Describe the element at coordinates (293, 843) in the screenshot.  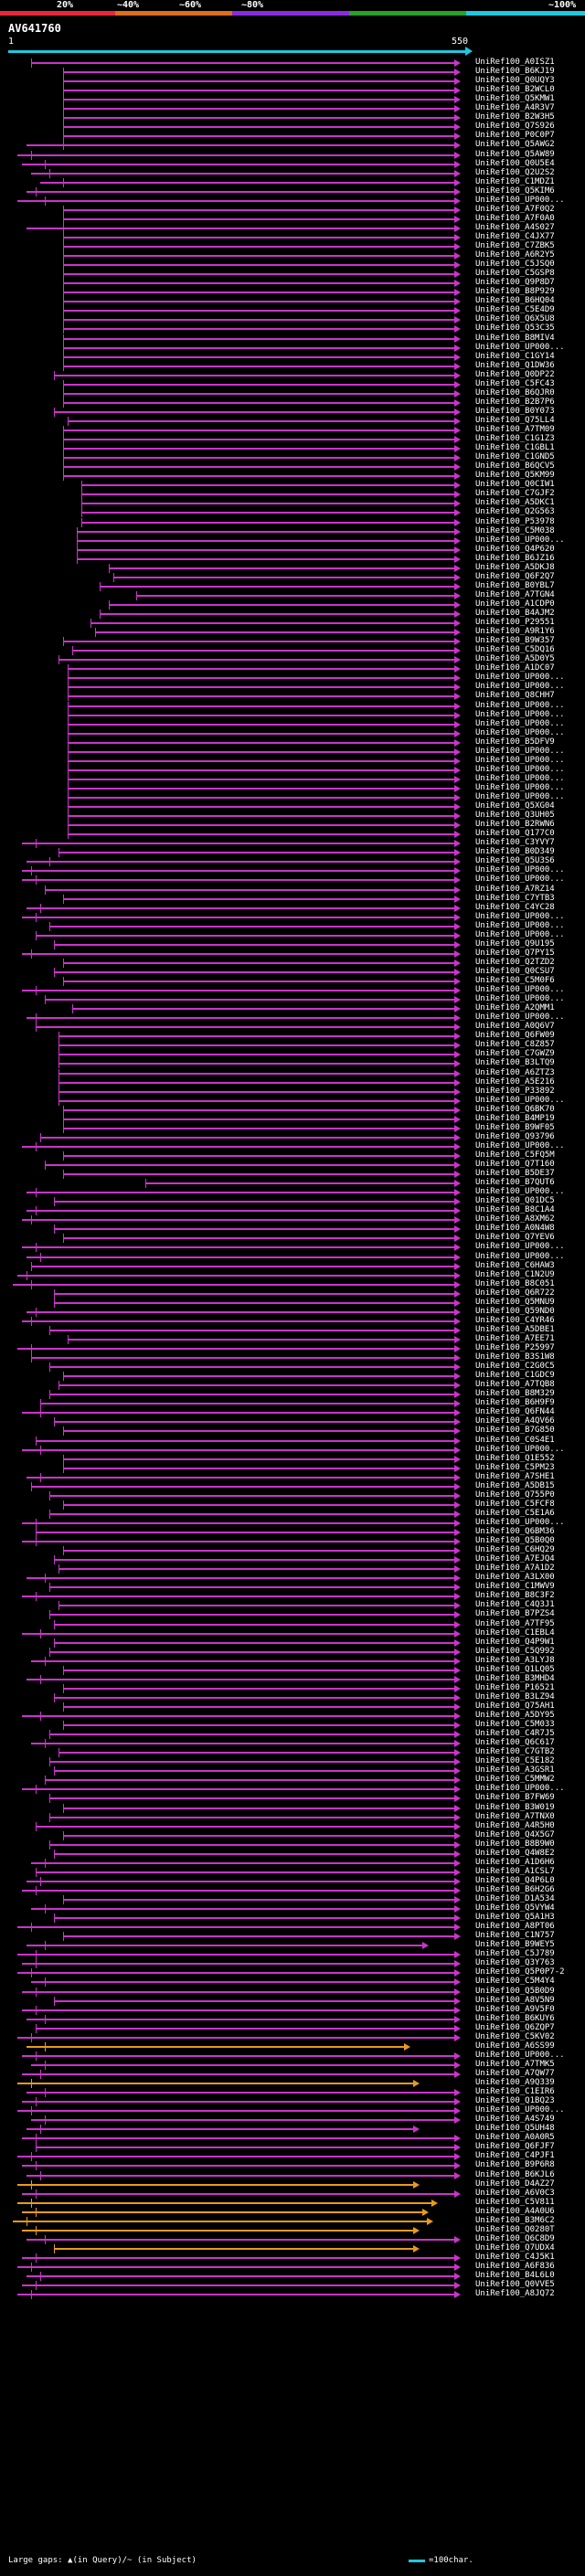
I see `hit-row: UniRef100_C3YVY7` at that location.